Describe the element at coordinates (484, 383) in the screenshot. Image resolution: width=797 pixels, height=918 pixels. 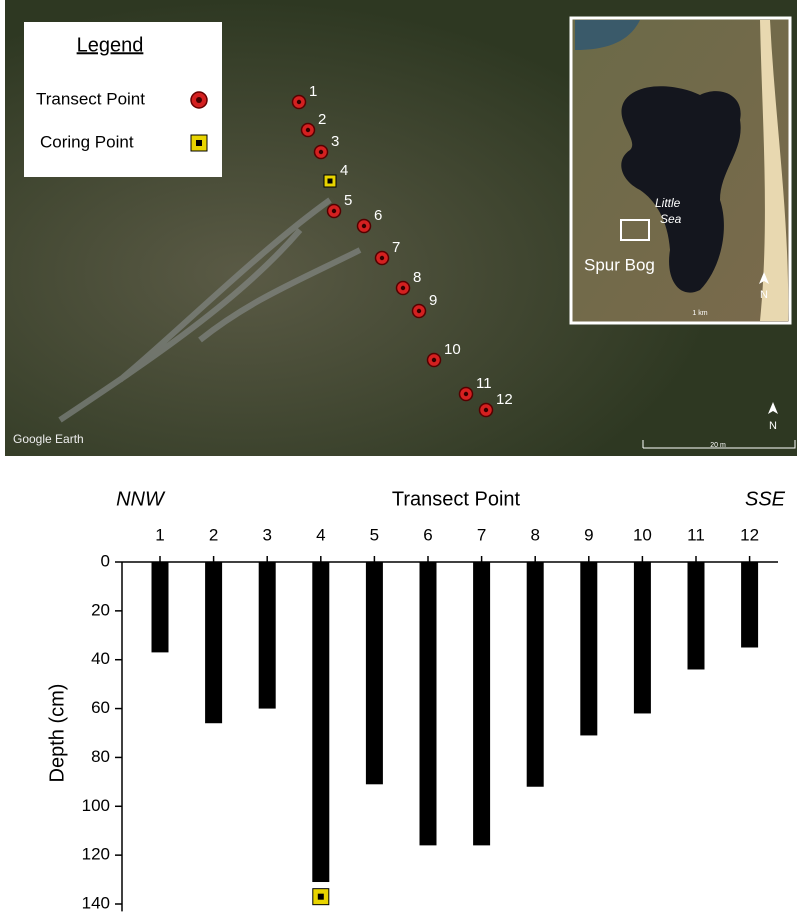
I see `point-label: 11` at that location.